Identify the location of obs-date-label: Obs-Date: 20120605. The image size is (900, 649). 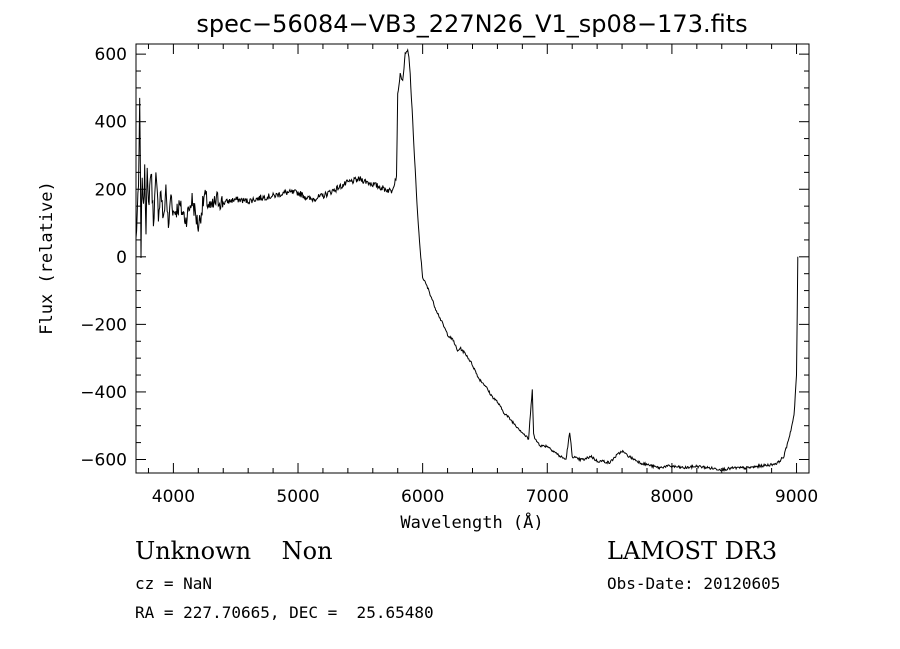
(694, 583).